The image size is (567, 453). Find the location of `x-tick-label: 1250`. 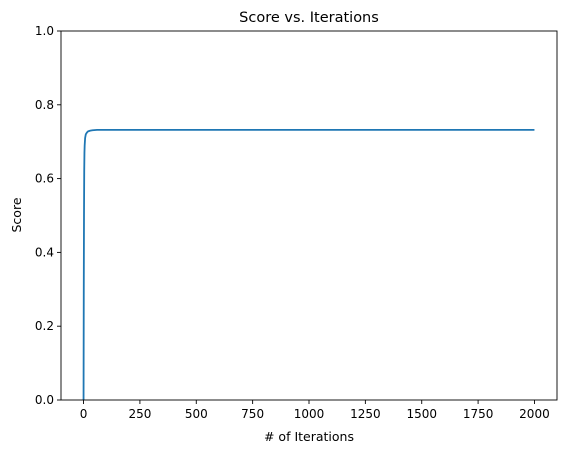

x-tick-label: 1250 is located at coordinates (365, 414).